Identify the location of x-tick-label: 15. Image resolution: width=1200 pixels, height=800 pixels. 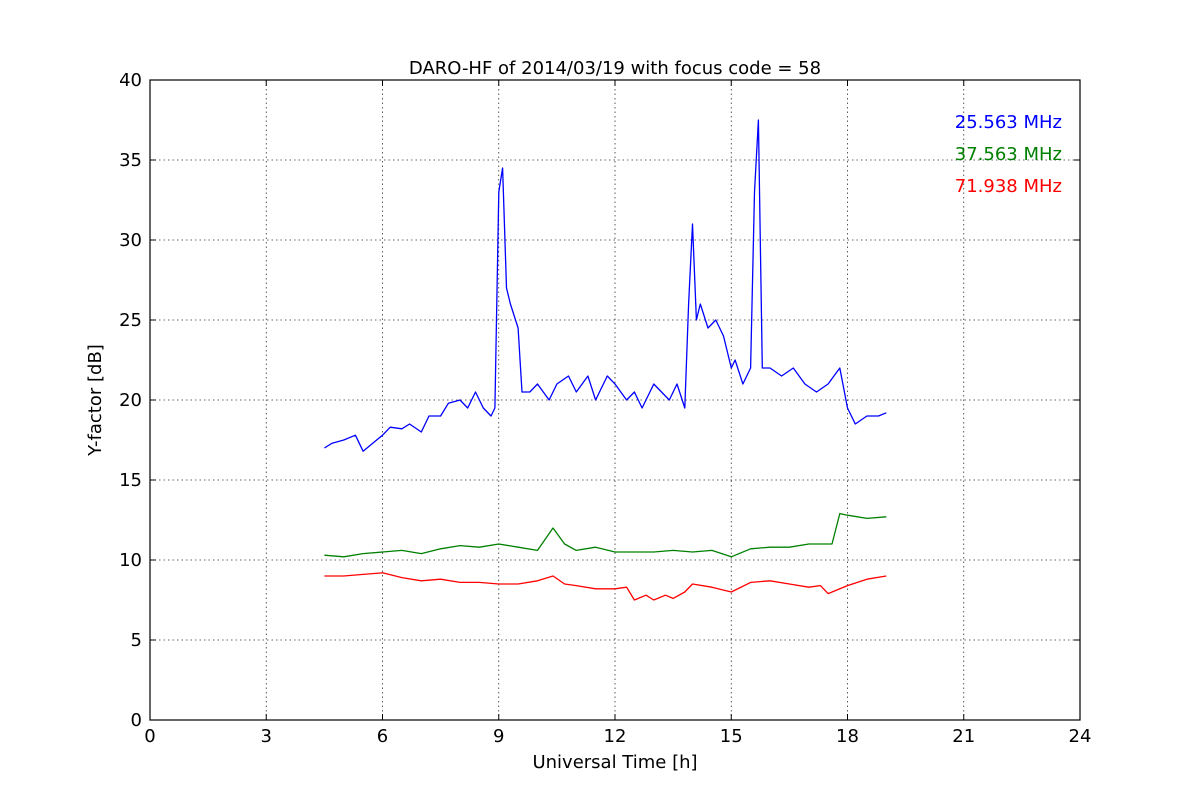
(731, 736).